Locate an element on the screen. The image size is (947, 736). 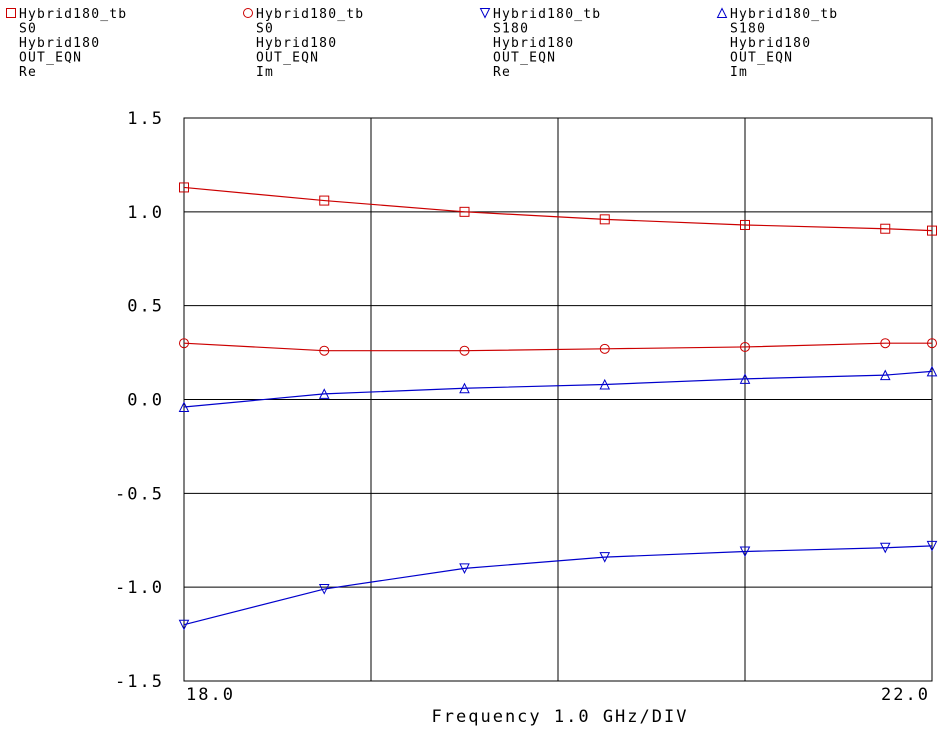
y-axis: 1.5 1.0 0.5 0.0 -0.5 -1.0 -1.5 is located at coordinates (139, 400).